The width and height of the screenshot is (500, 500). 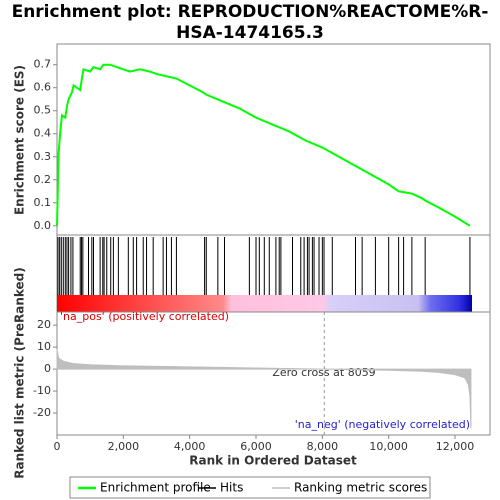 What do you see at coordinates (231, 488) in the screenshot?
I see `legend-label: Hits` at bounding box center [231, 488].